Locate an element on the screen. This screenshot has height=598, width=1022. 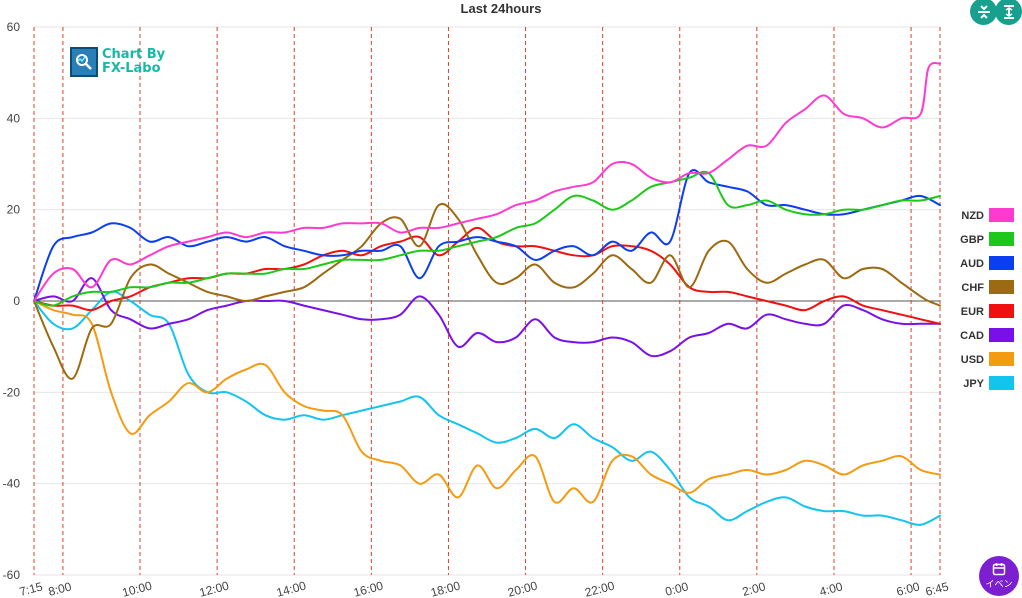
legend-label-jpy: JPY is located at coordinates (973, 384).